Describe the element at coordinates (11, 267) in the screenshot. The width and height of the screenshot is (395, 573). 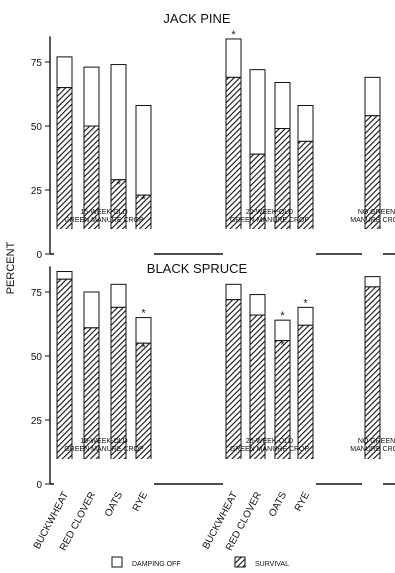
I see `y-axis-label: PERCENT` at that location.